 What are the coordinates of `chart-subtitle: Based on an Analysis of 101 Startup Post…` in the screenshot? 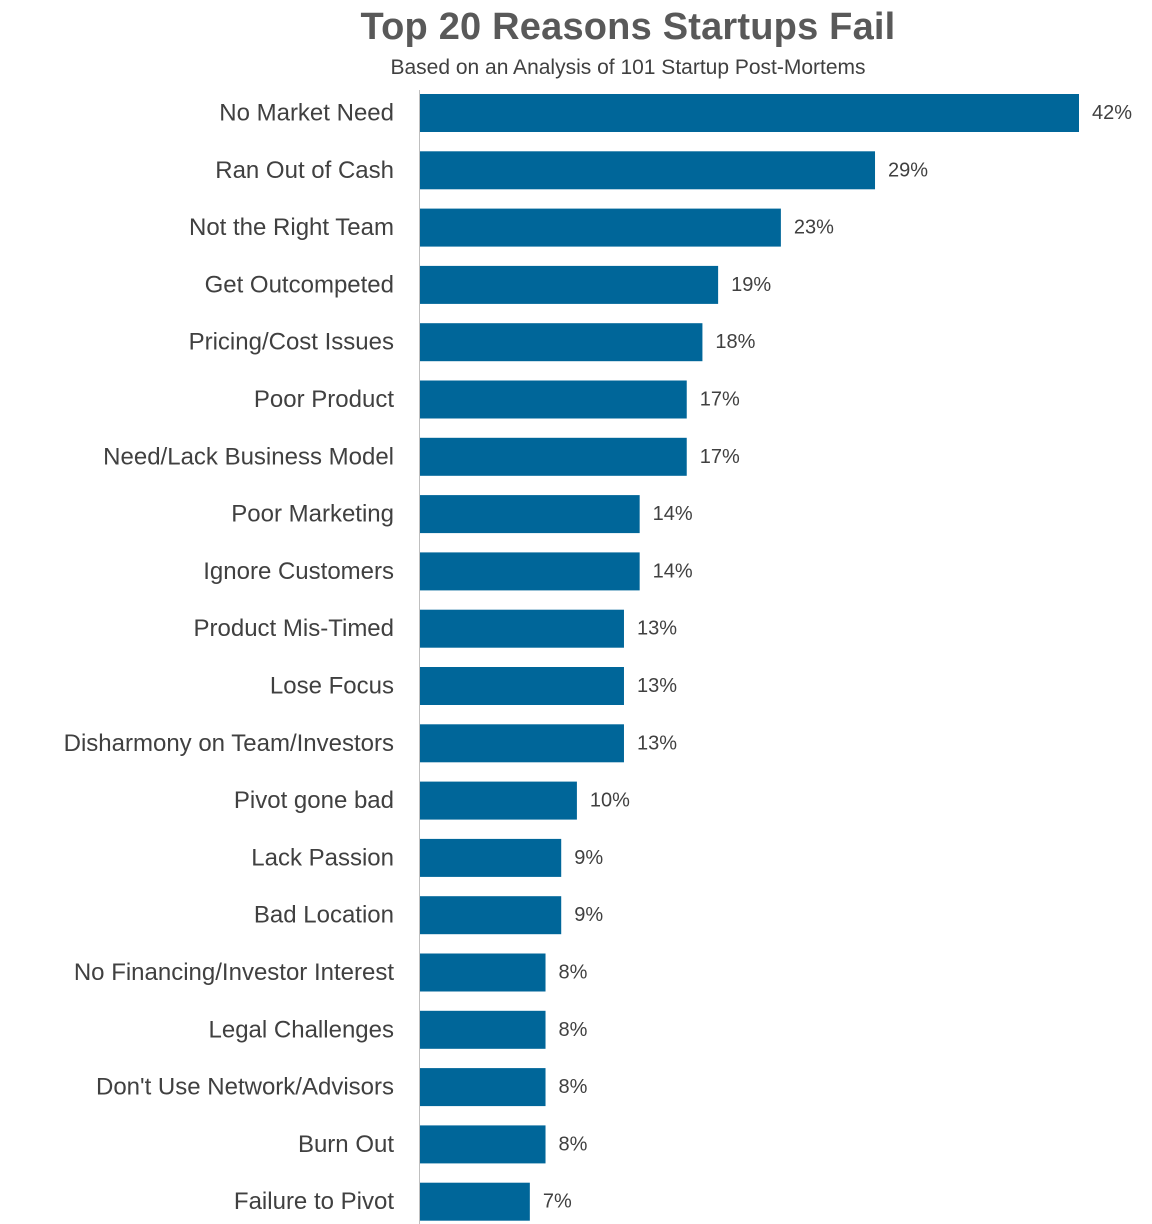 It's located at (628, 67).